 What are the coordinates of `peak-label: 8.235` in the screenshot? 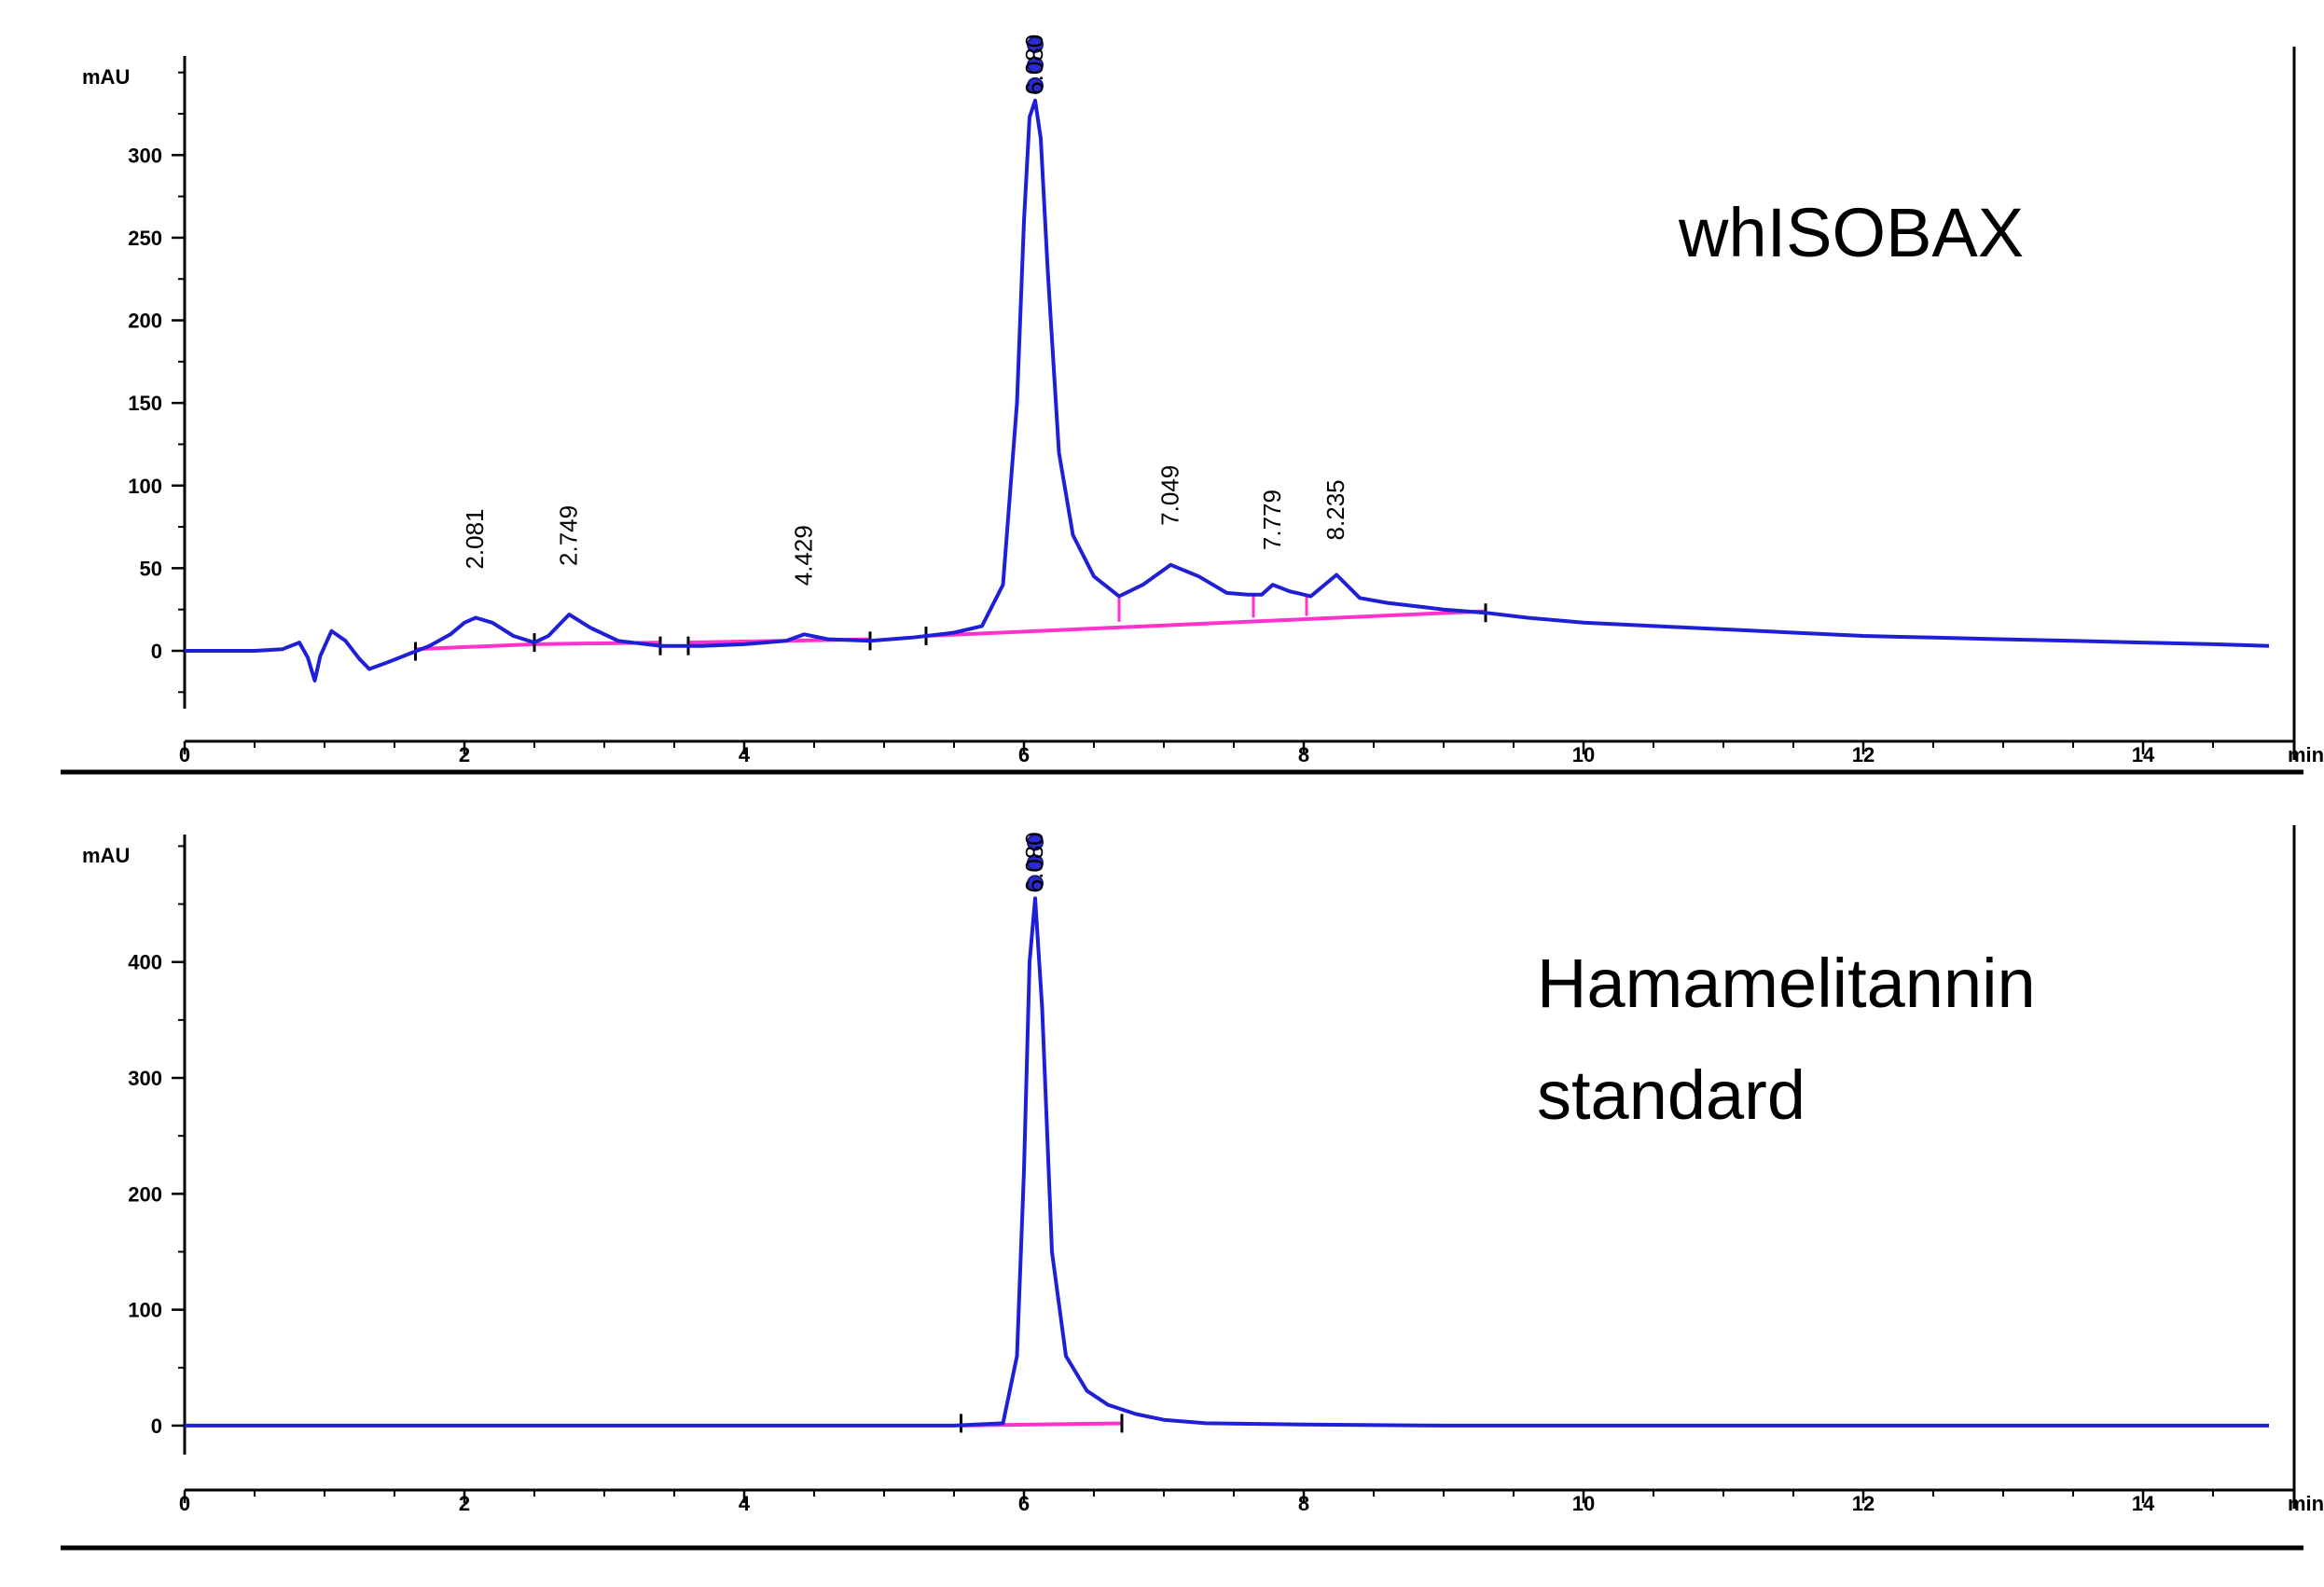 It's located at (1335, 510).